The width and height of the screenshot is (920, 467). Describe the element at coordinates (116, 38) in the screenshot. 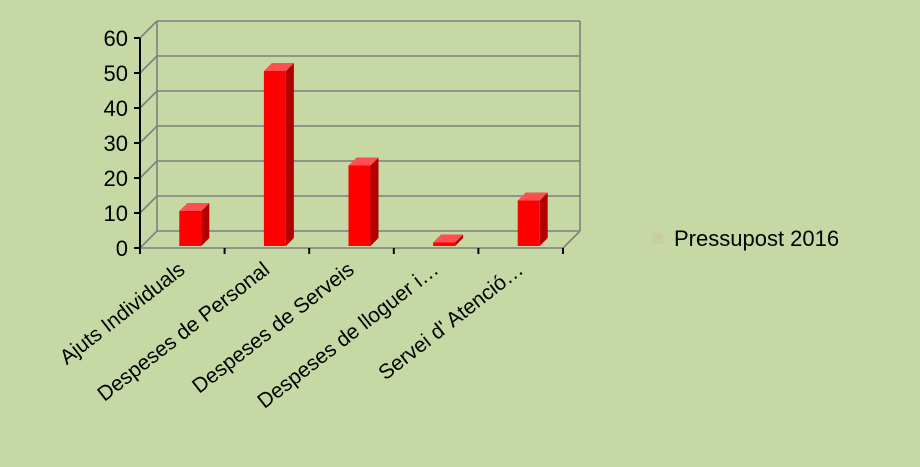

I see `y-tick-label: 60` at that location.